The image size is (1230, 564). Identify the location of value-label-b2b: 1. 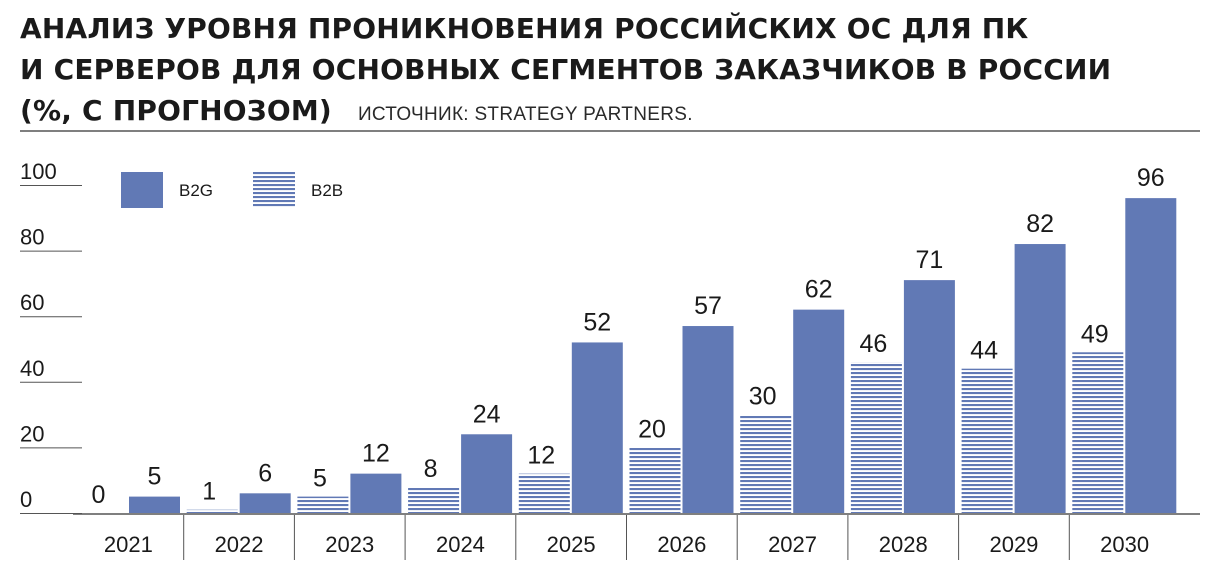
(209, 492).